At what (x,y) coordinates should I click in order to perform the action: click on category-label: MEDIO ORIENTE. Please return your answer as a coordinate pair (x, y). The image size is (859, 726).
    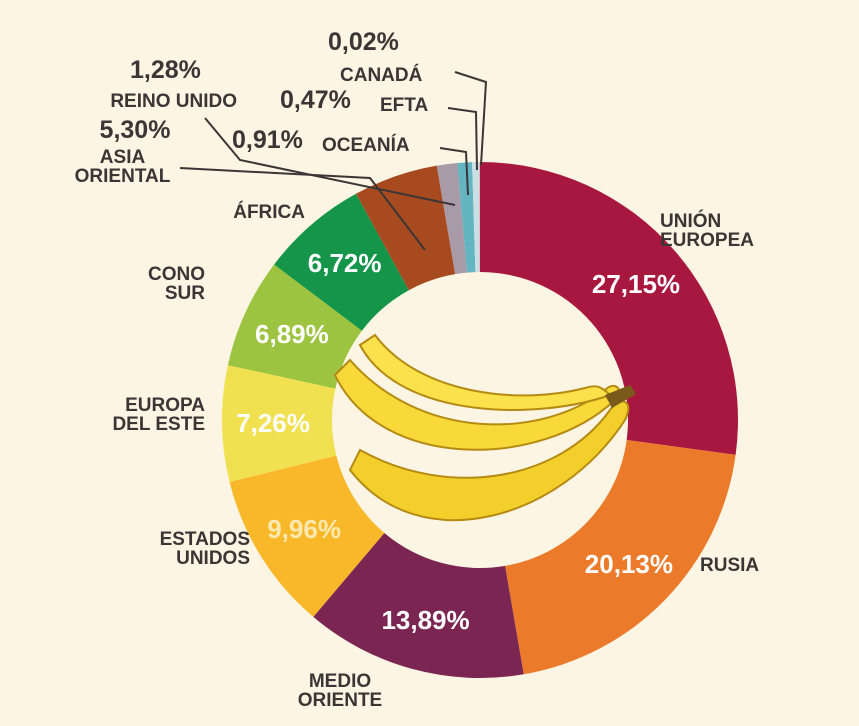
    Looking at the image, I should click on (340, 691).